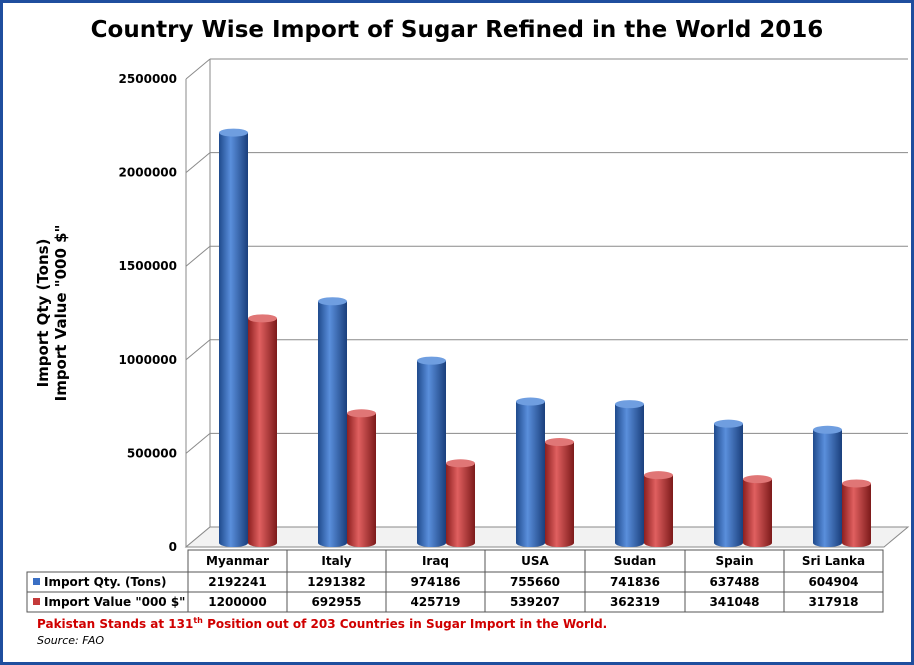  I want to click on data-label: 317918, so click(833, 602).